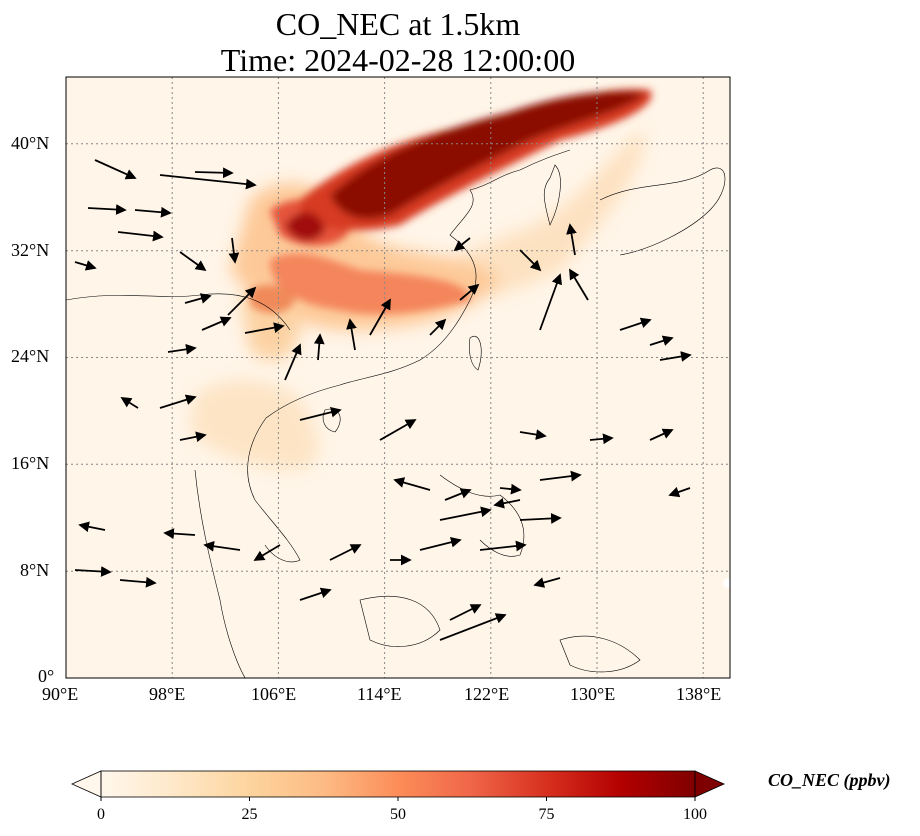 The height and width of the screenshot is (836, 920). Describe the element at coordinates (398, 60) in the screenshot. I see `map-time-subtitle: Time: 2024-02-28 12:00:00` at that location.